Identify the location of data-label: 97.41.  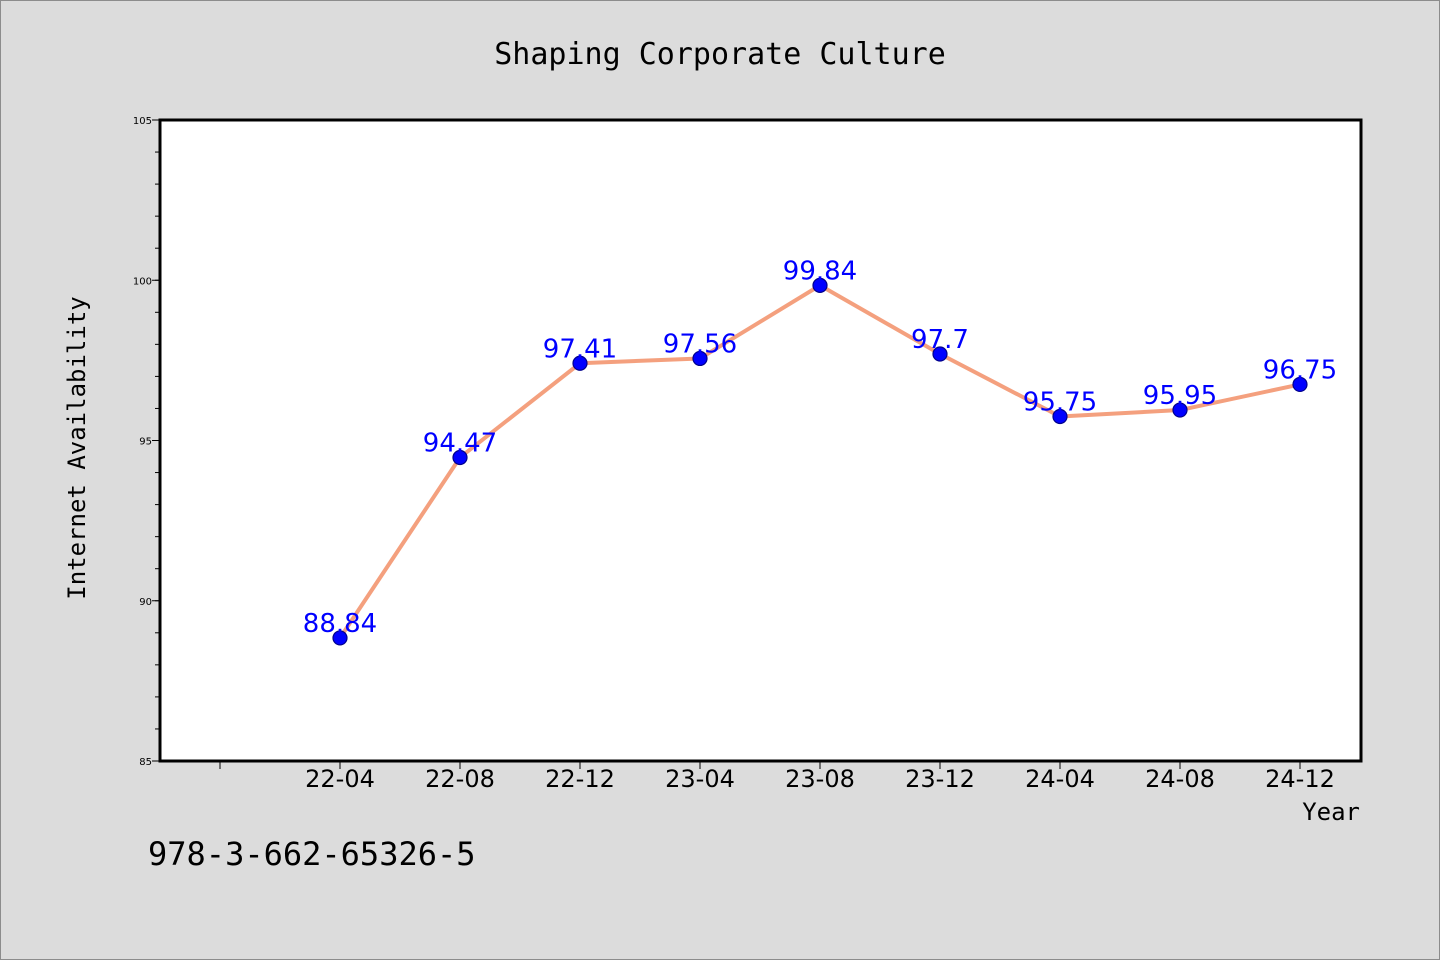
(580, 349).